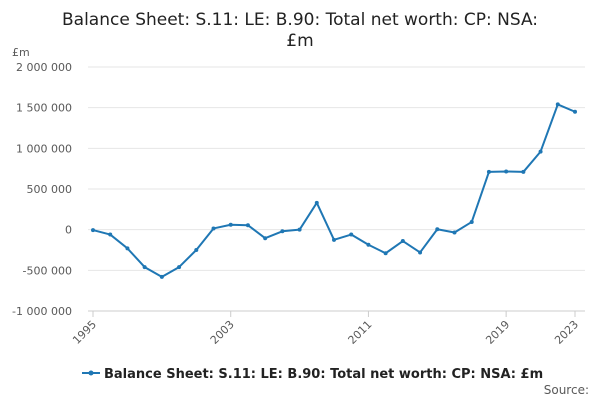 Image resolution: width=600 pixels, height=400 pixels. Describe the element at coordinates (566, 332) in the screenshot. I see `x-tick-label: 2023` at that location.